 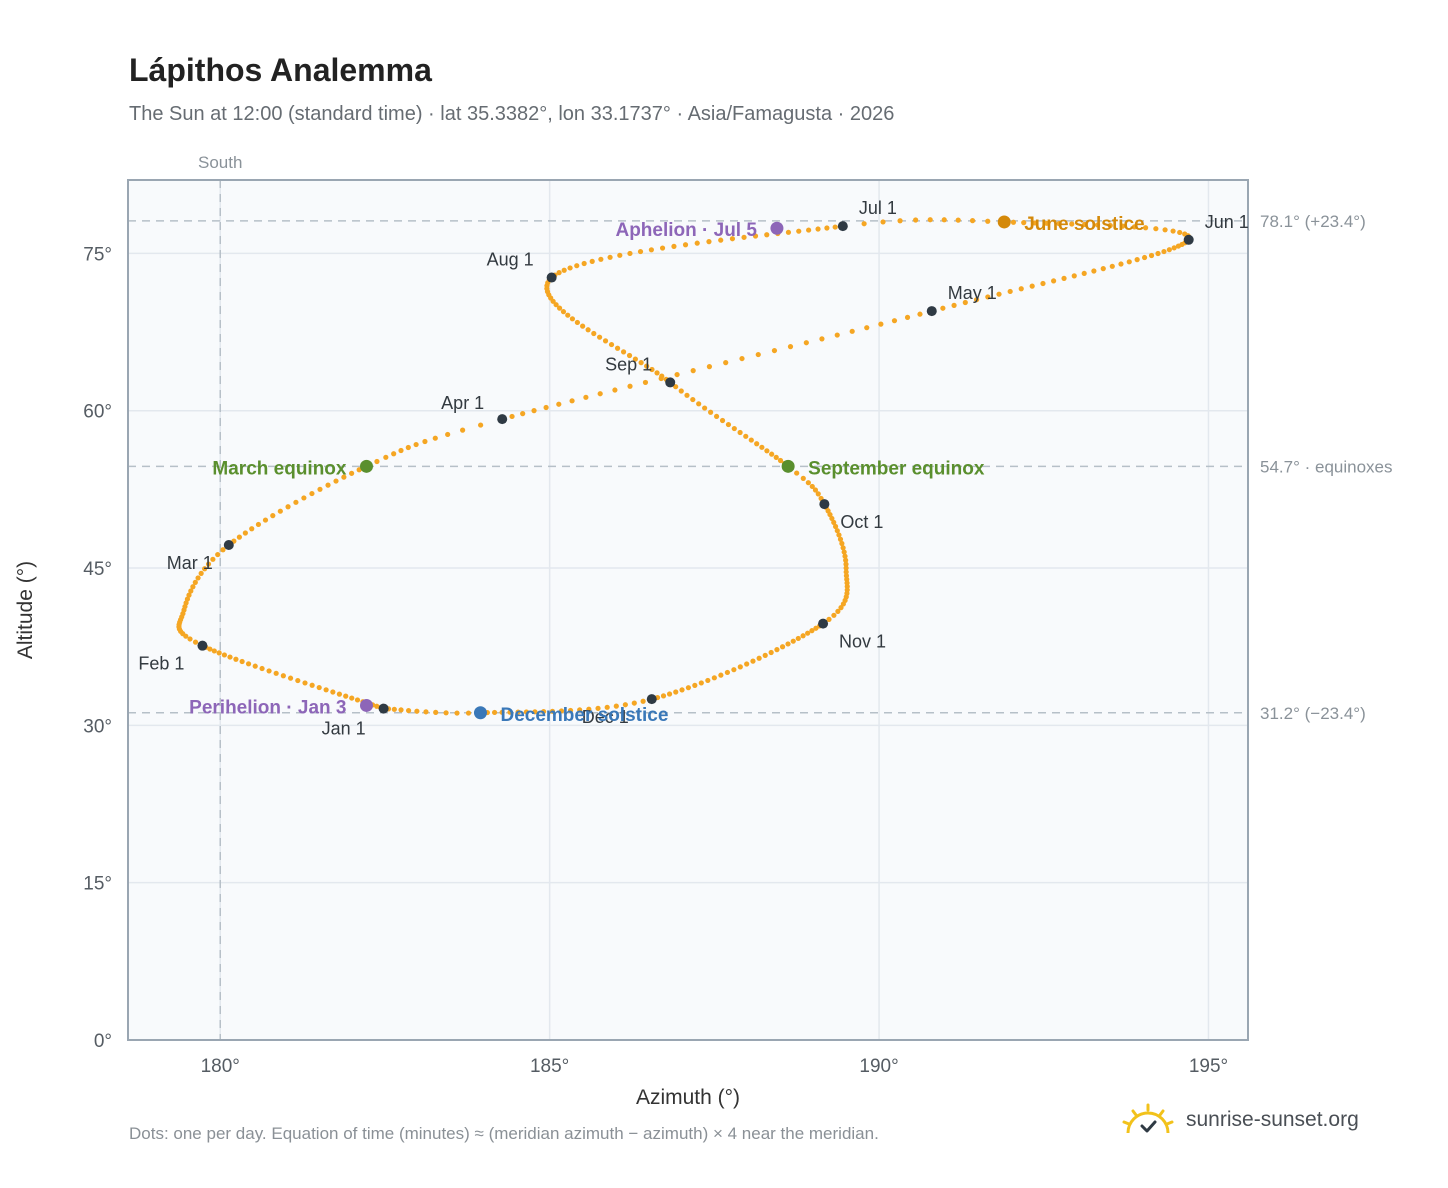 I want to click on brand-name: sunrise-sunset.org, so click(x=1272, y=1119).